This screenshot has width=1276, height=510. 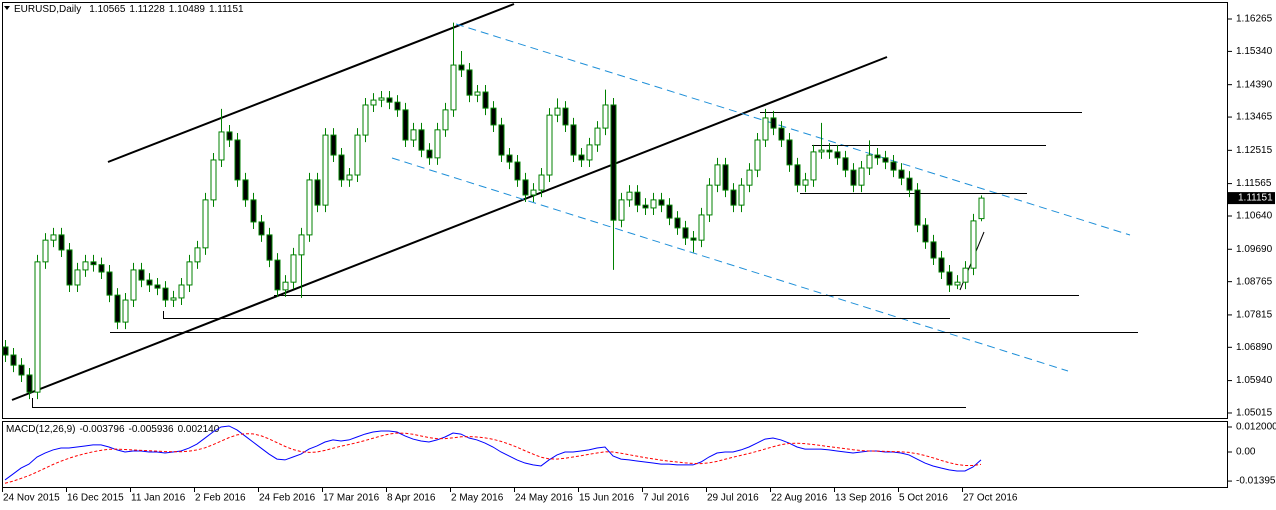 I want to click on x-tick-label: 16 Dec 2015, so click(x=95, y=498).